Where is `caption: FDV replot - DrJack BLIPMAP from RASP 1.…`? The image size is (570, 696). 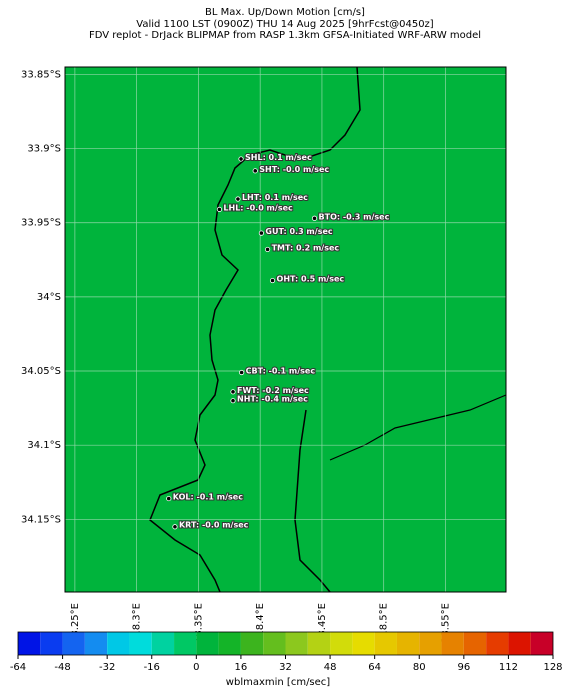 caption: FDV replot - DrJack BLIPMAP from RASP 1.… is located at coordinates (285, 35).